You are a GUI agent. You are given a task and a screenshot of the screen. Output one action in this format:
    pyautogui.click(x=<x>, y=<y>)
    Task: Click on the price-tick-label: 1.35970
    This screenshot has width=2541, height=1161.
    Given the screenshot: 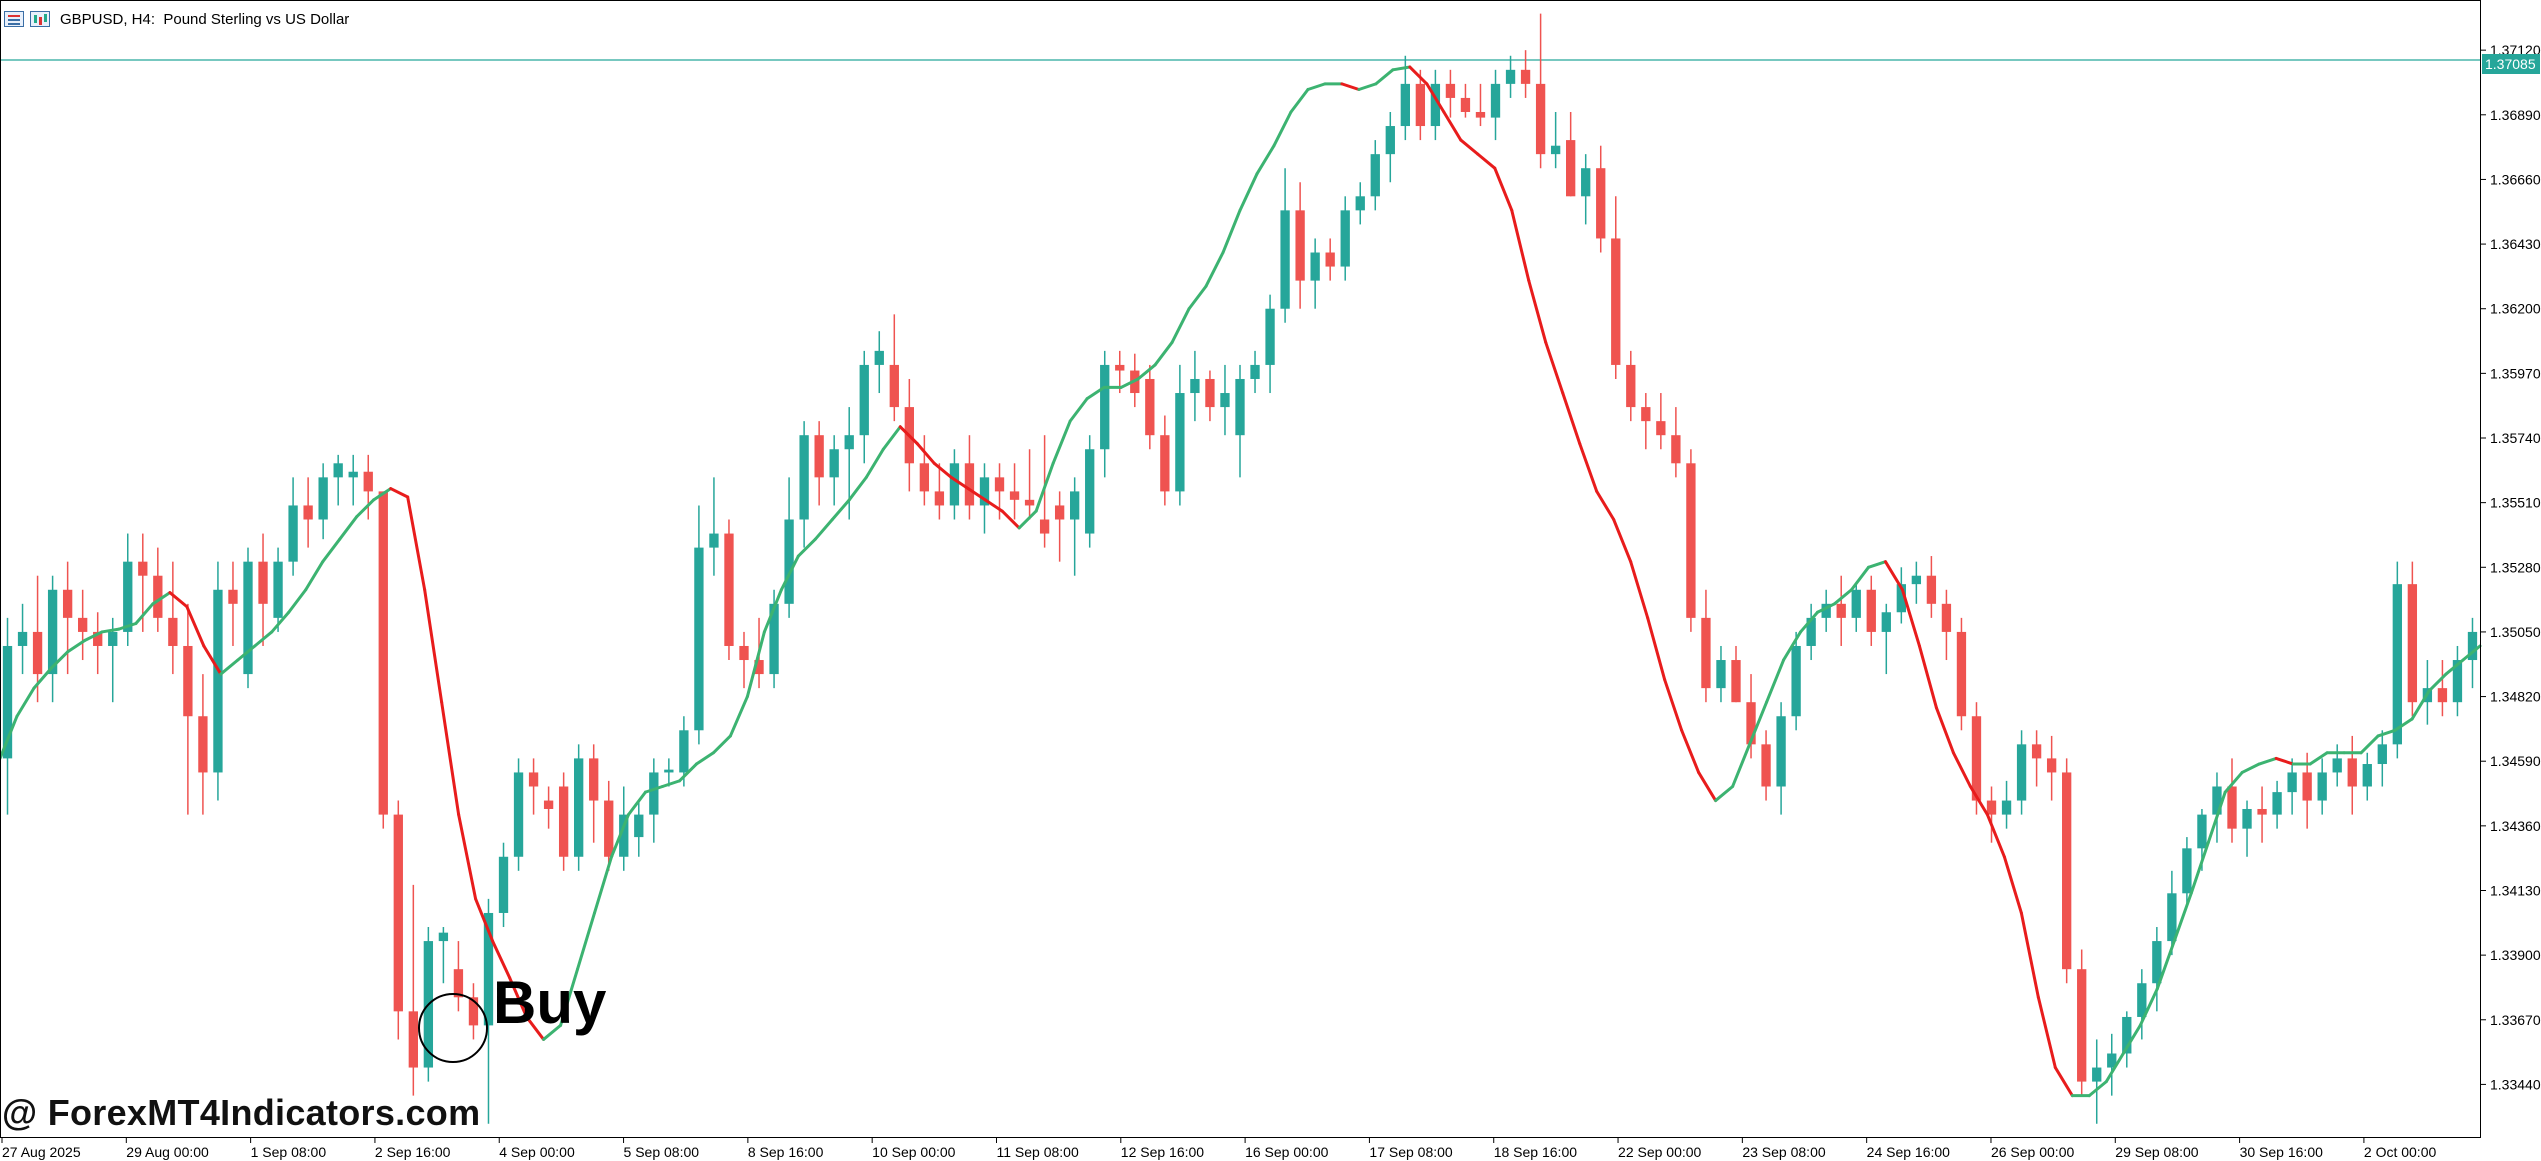 What is the action you would take?
    pyautogui.click(x=2515, y=373)
    